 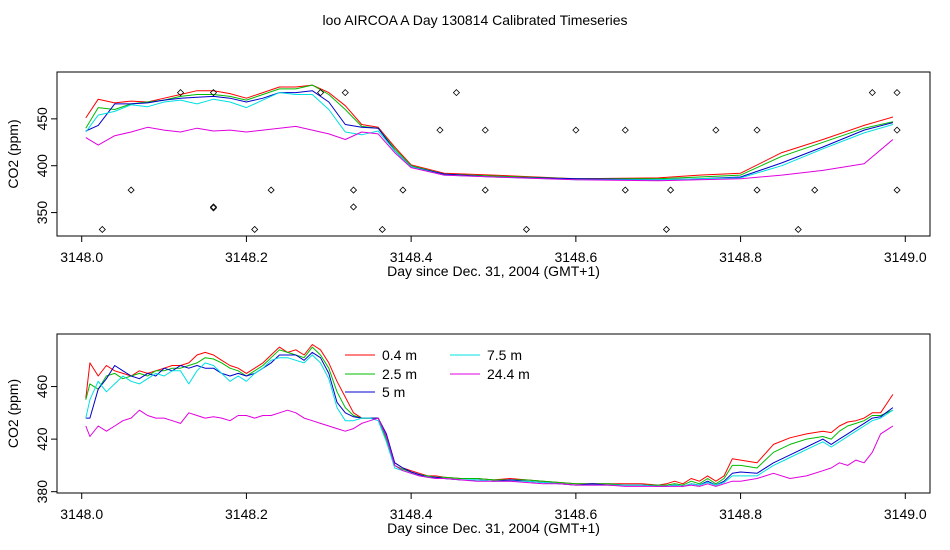 I want to click on series-line-5-m, so click(x=489, y=135).